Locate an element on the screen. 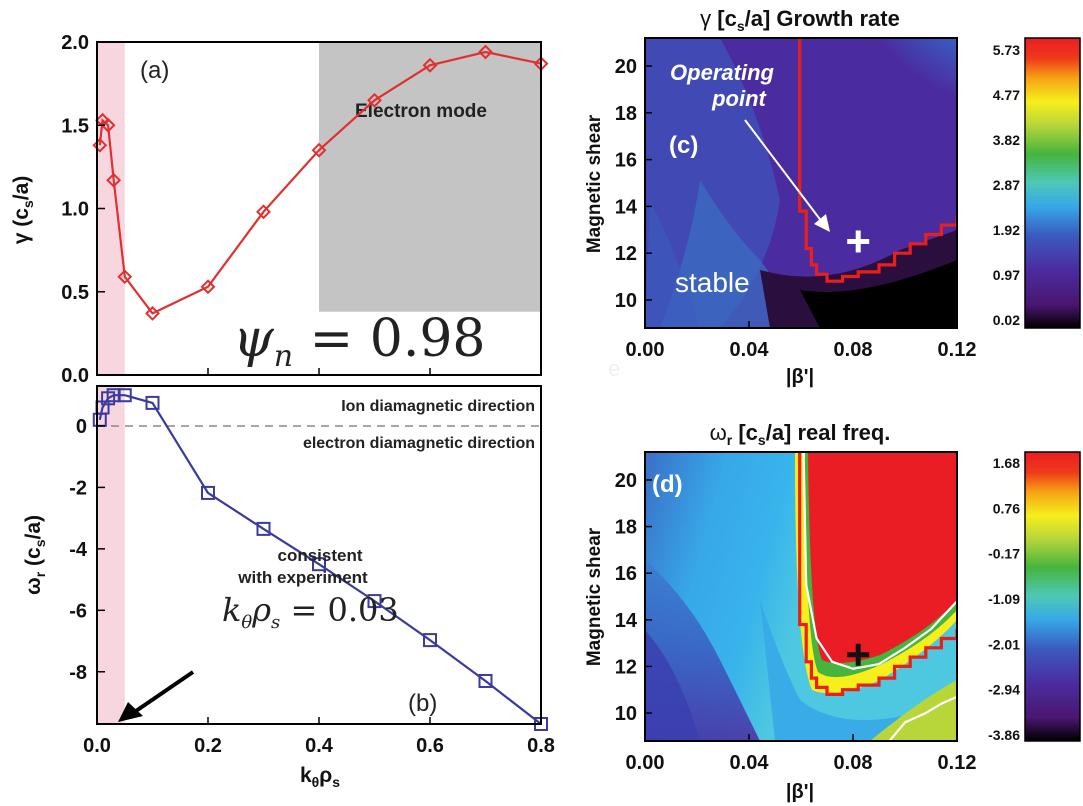 The height and width of the screenshot is (806, 1083). colorbar-tick-label: 0.76 is located at coordinates (1006, 508).